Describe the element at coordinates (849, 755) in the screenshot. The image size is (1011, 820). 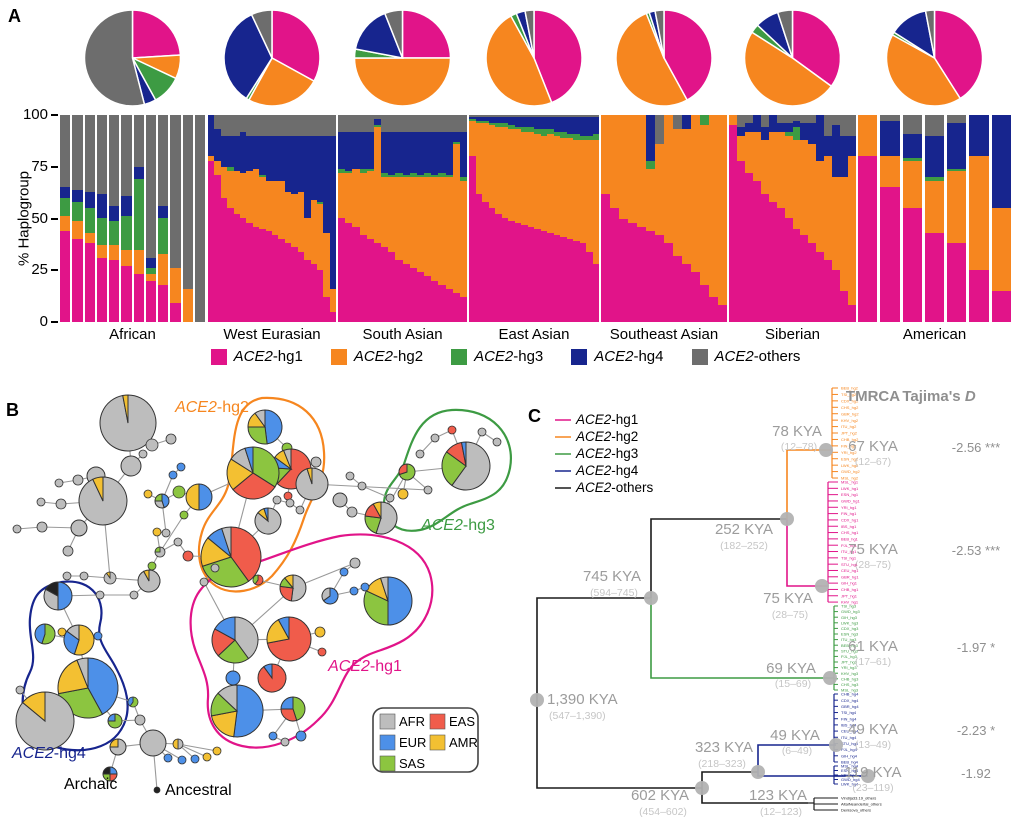
I see `tip-label: GIH_hg4` at that location.